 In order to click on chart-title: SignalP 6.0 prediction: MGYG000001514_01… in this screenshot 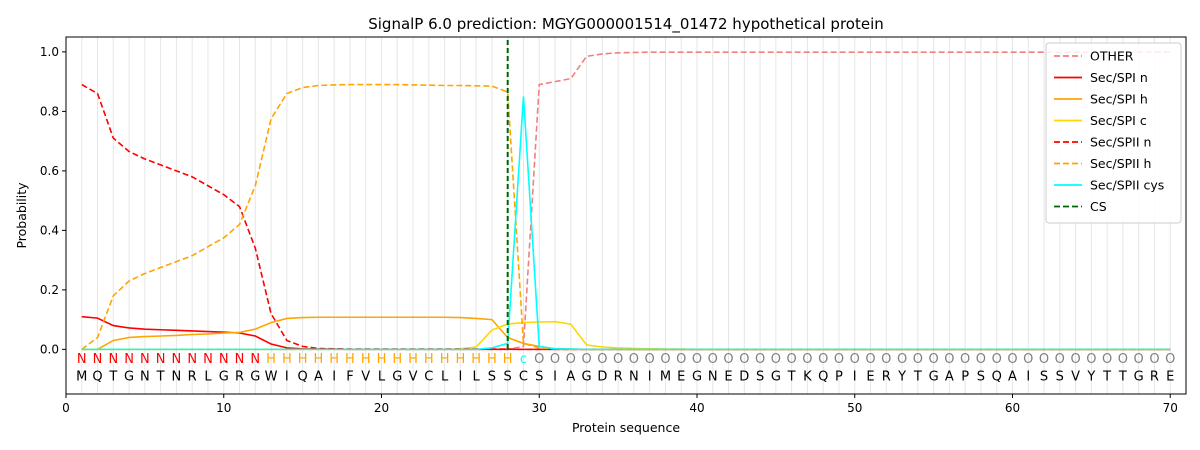, I will do `click(626, 24)`.